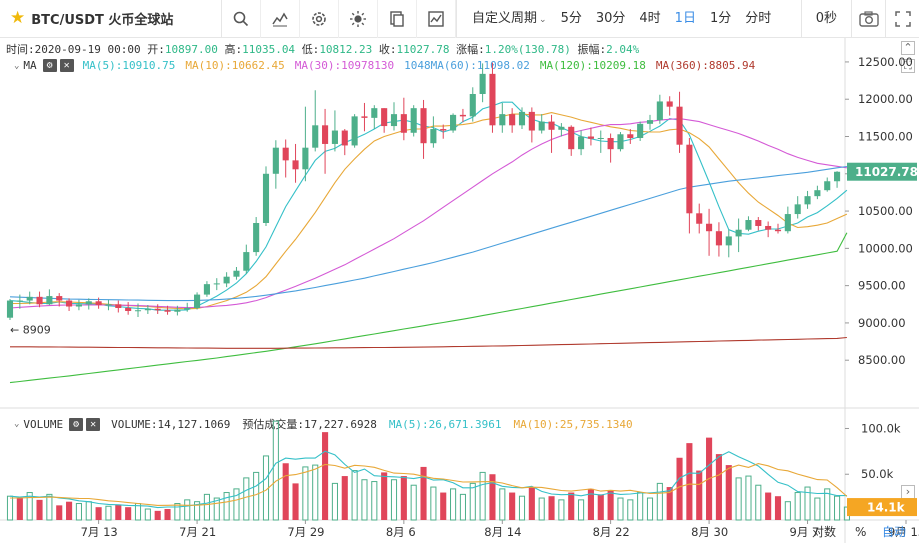  I want to click on chevron-down-icon: ⌄, so click(543, 19).